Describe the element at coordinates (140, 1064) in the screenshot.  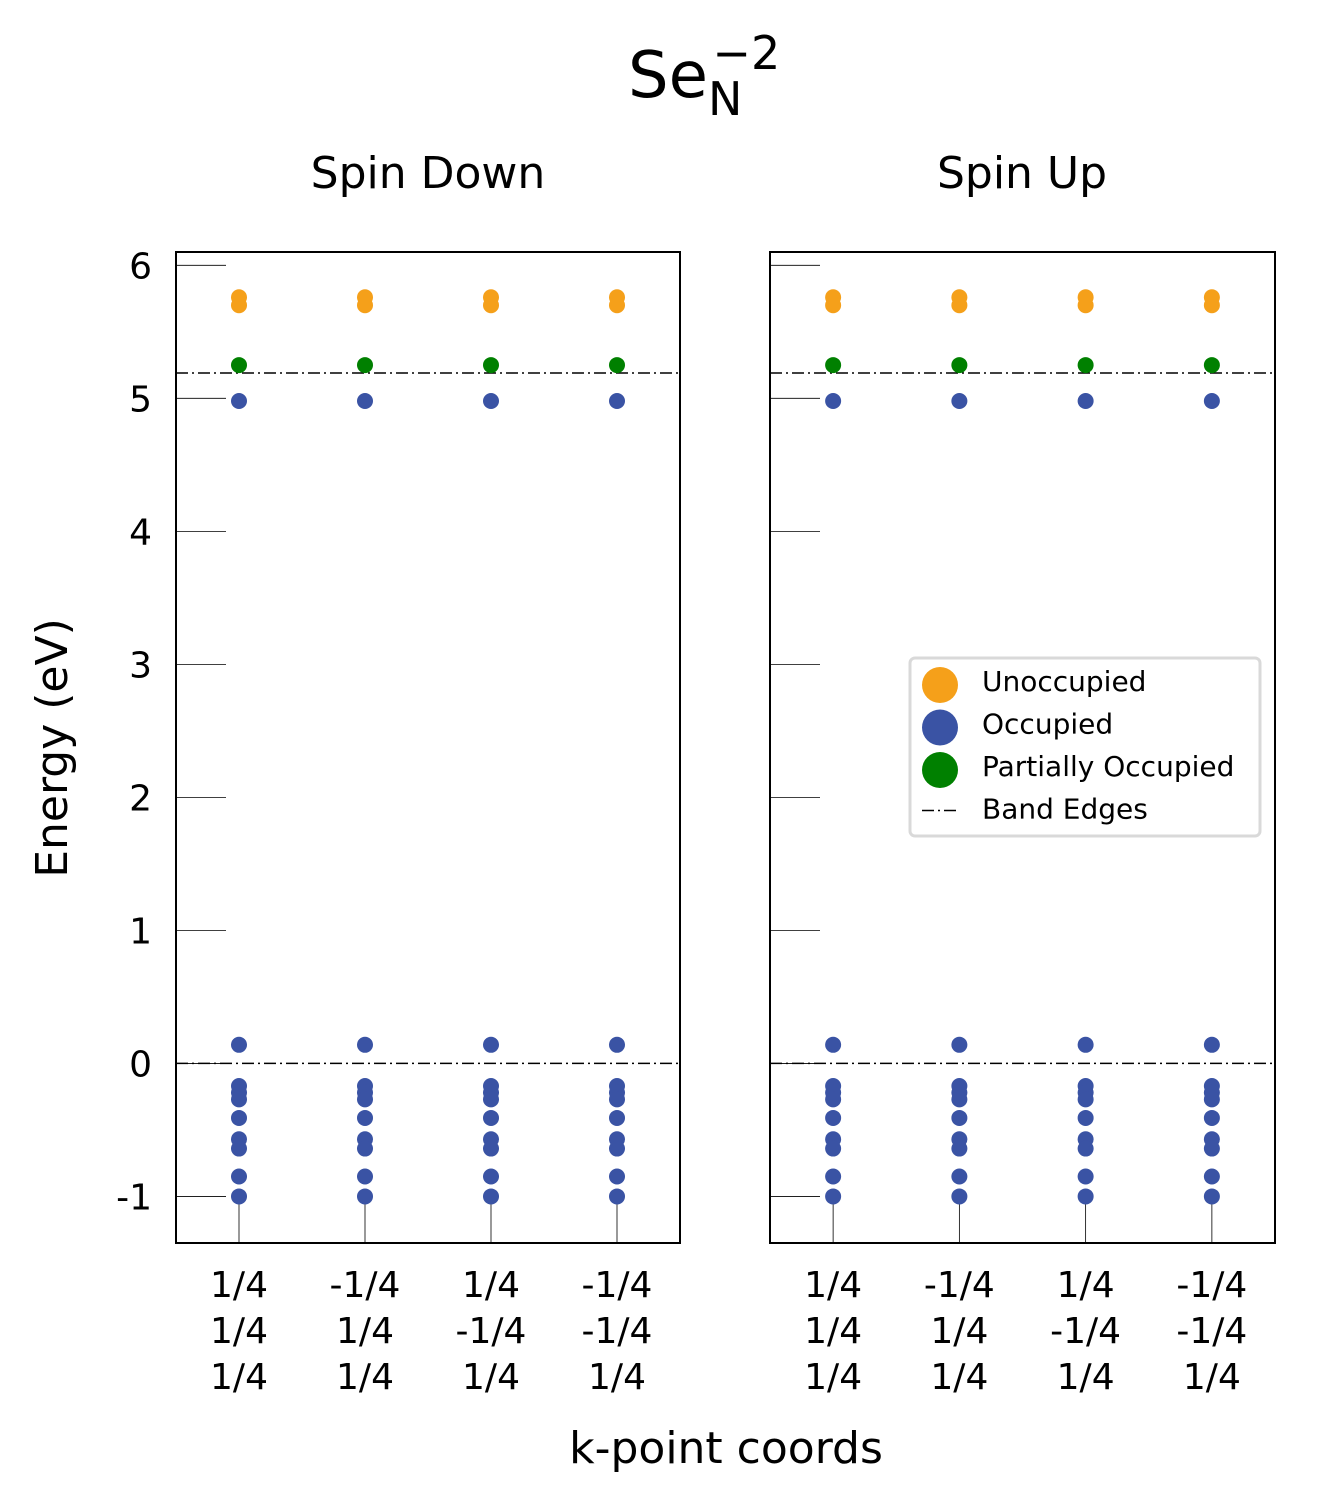
I see `y-tick-label: 0` at that location.